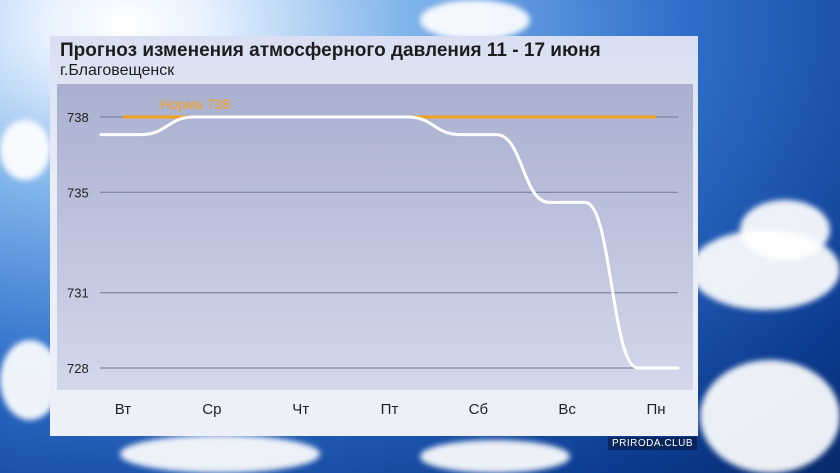  I want to click on x-tick-label: Чт, so click(300, 409).